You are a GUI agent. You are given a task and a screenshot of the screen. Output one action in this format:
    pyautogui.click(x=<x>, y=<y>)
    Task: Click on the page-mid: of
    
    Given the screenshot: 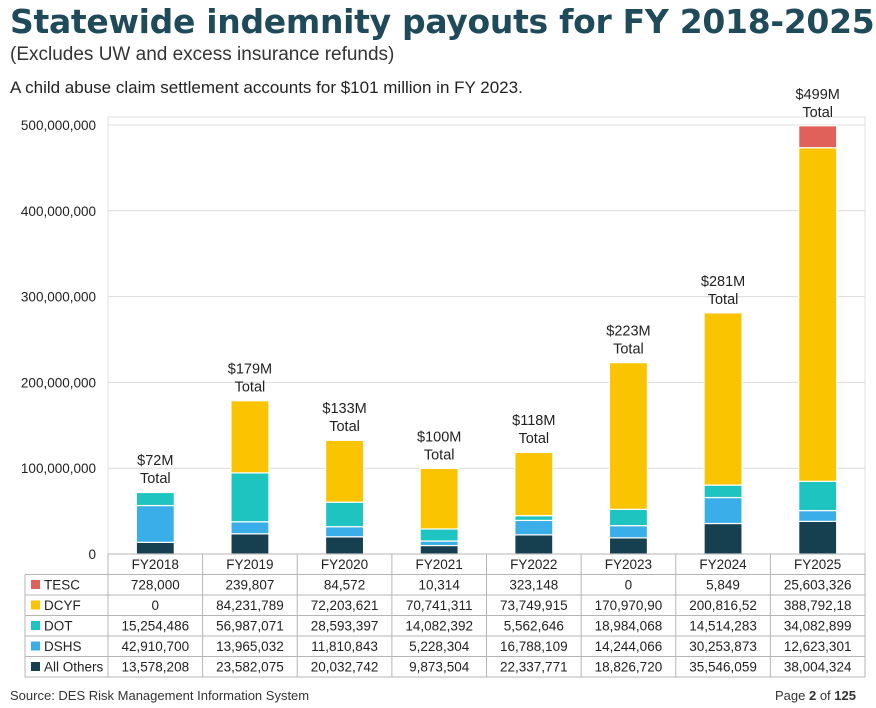 What is the action you would take?
    pyautogui.click(x=825, y=695)
    